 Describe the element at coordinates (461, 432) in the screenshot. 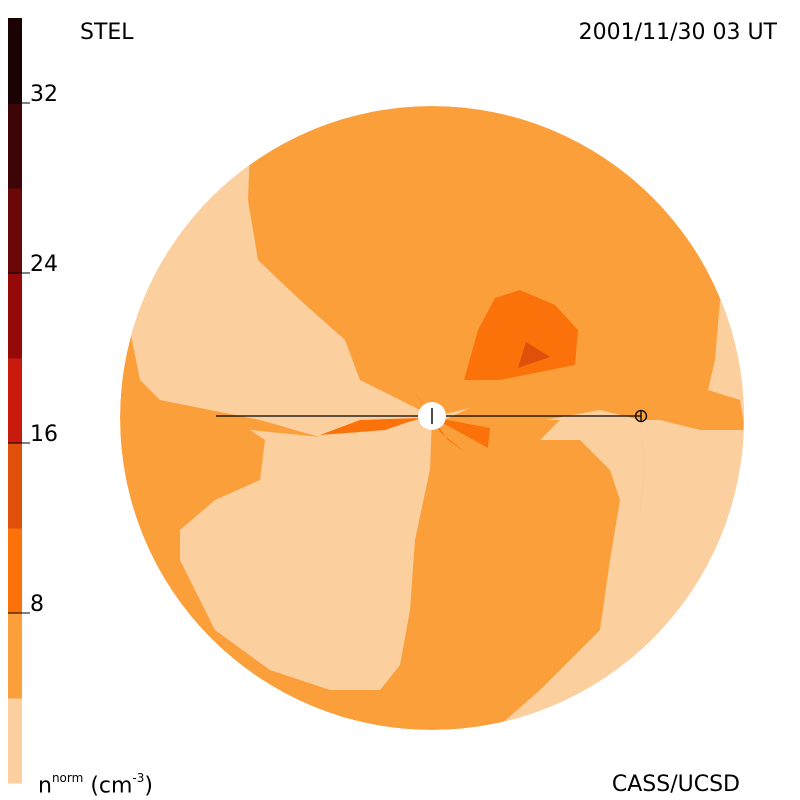

I see `sun-petal-right-lower` at that location.